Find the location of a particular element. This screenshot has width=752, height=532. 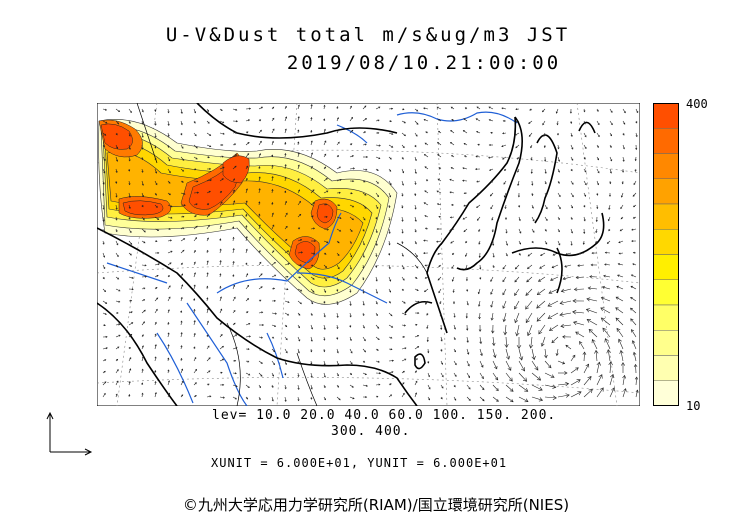

chart-title-line1: U-V&Dust total m/s&ug/m3 JST is located at coordinates (368, 35).